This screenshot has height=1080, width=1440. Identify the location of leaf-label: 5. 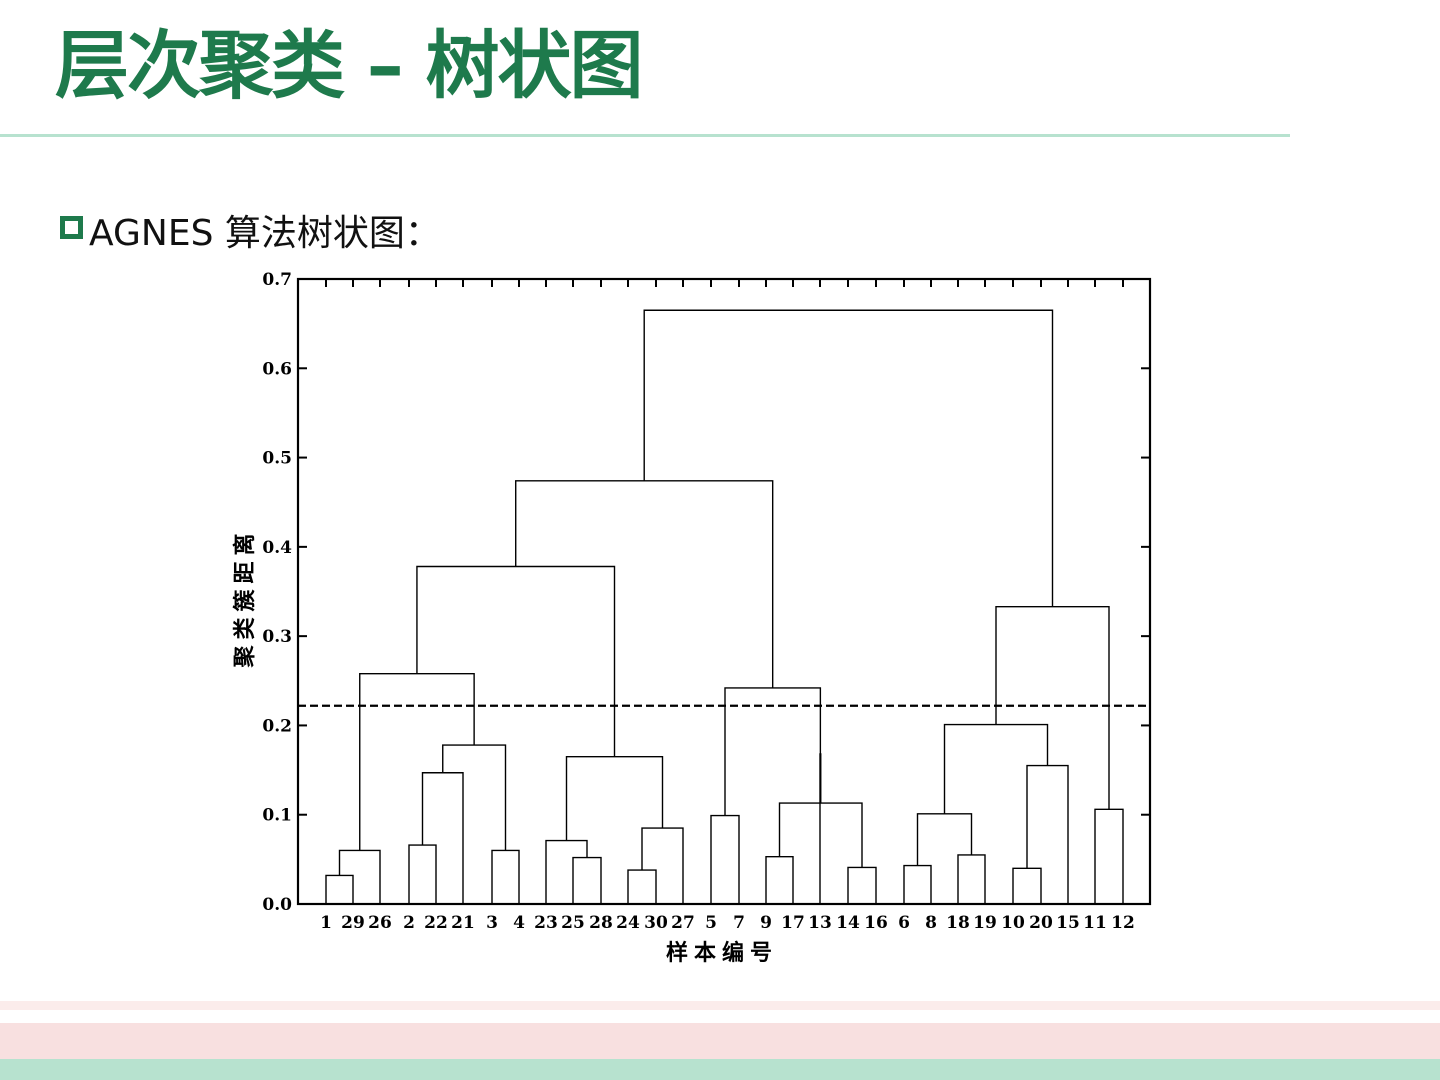
(711, 923).